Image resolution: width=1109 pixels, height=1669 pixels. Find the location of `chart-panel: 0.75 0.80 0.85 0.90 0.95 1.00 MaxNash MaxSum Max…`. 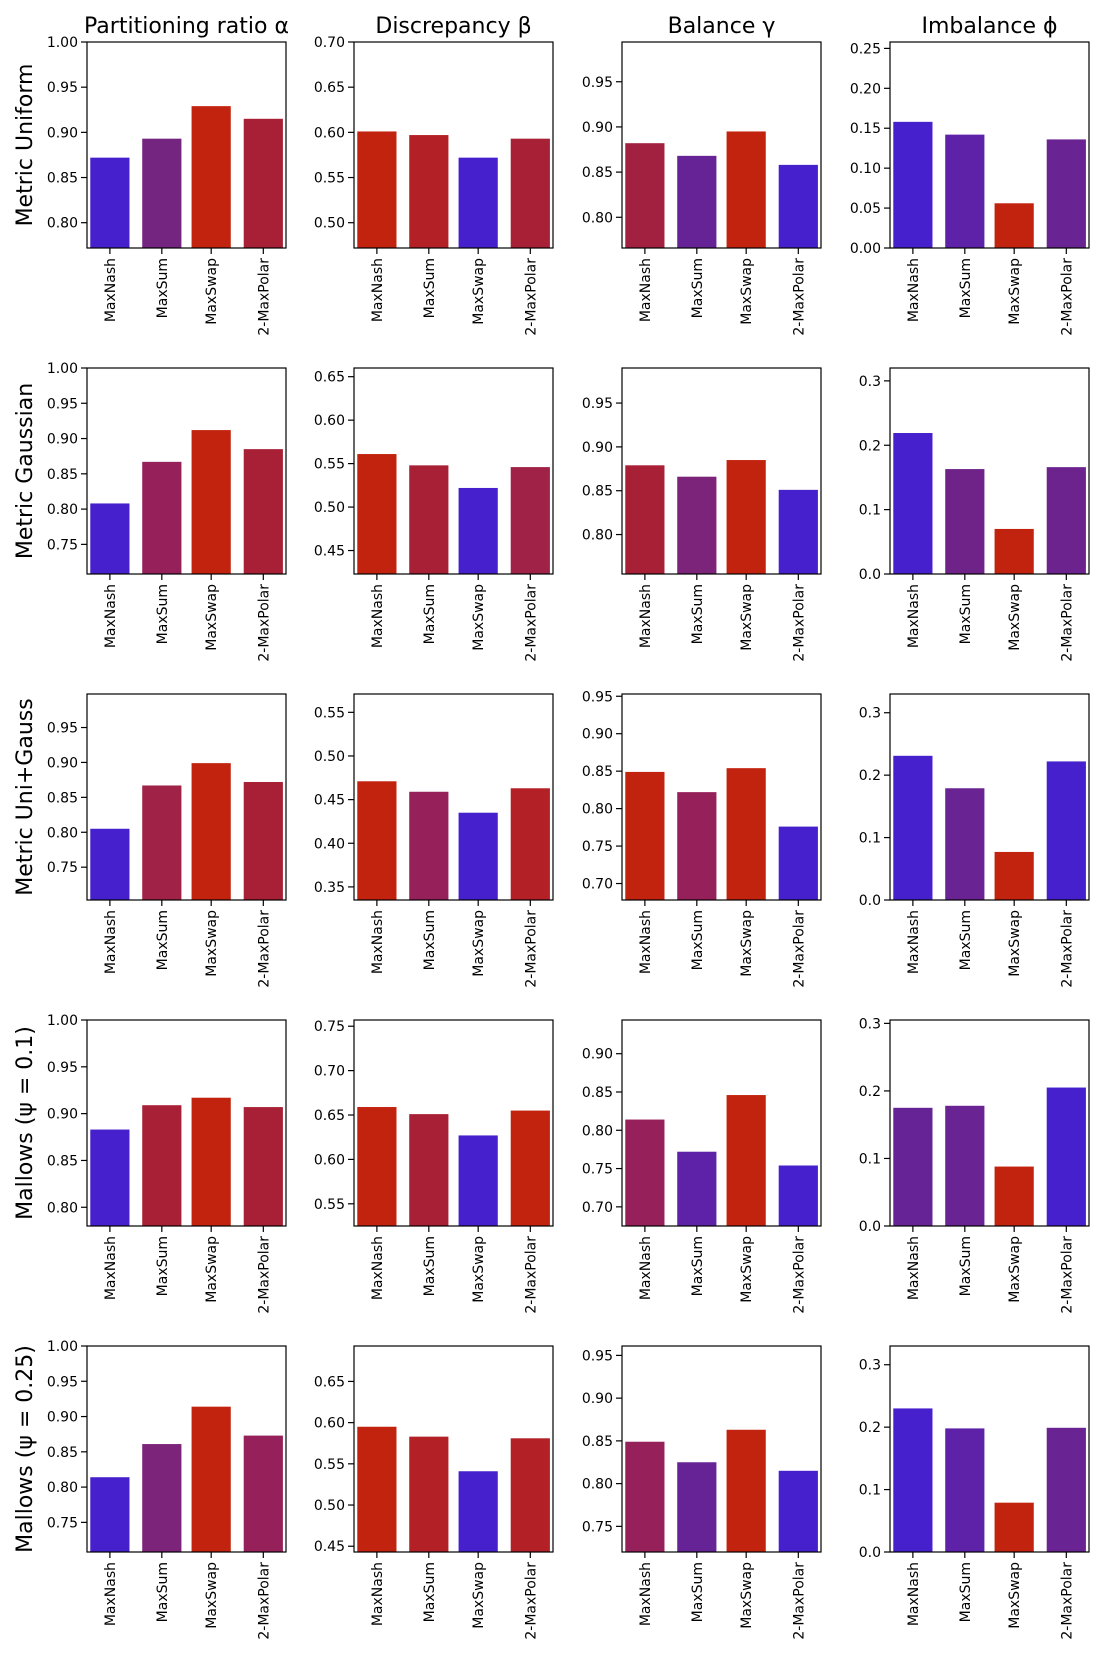

chart-panel: 0.75 0.80 0.85 0.90 0.95 1.00 MaxNash MaxSum Max… is located at coordinates (167, 1489).